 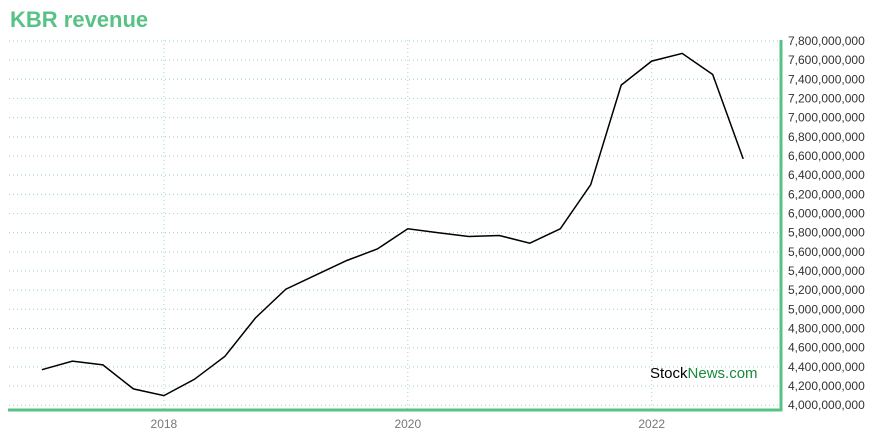 What do you see at coordinates (826, 194) in the screenshot?
I see `y-tick-label: 6,200,000,000` at bounding box center [826, 194].